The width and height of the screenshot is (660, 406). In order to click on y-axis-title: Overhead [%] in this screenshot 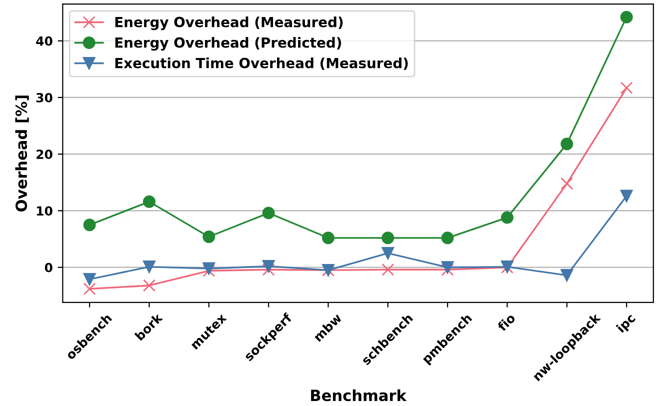, I will do `click(22, 154)`.